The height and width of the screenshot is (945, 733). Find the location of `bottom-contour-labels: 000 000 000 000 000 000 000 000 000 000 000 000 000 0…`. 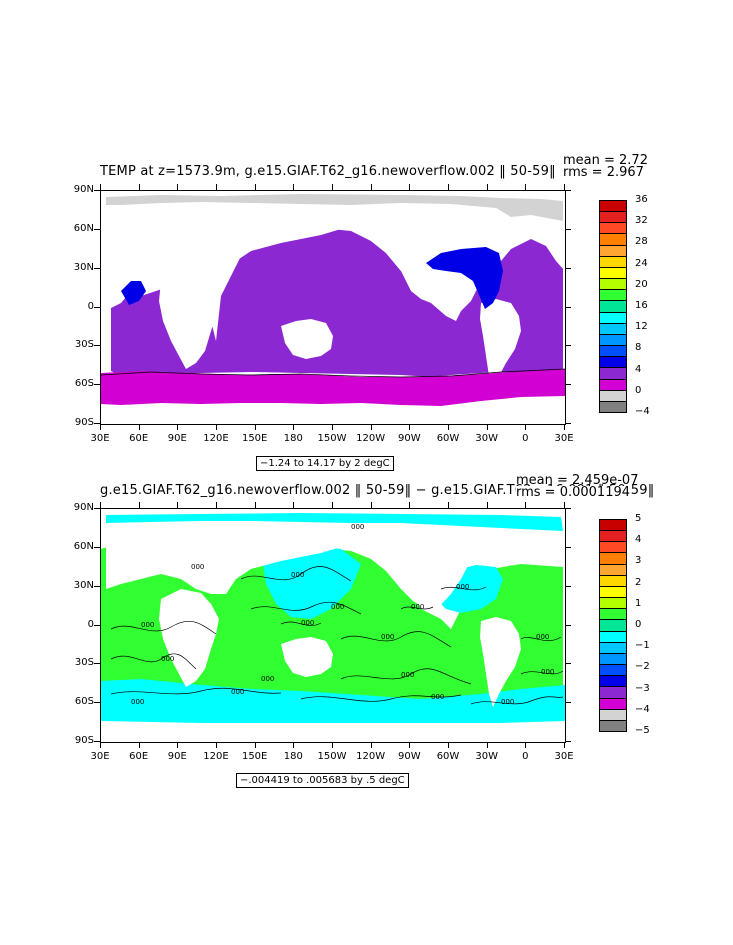

bottom-contour-labels: 000 000 000 000 000 000 000 000 000 000 000 000 000 0… is located at coordinates (342, 614).